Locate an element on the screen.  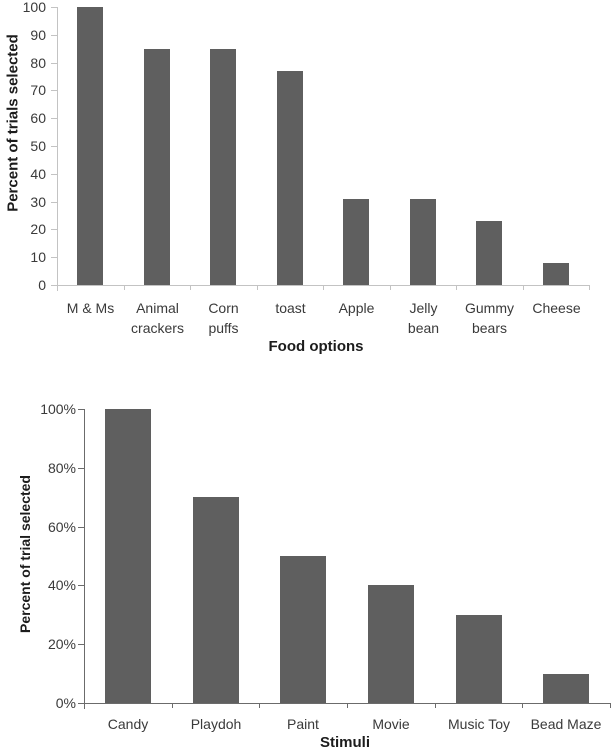
y-tick-label: 60 is located at coordinates (38, 118).